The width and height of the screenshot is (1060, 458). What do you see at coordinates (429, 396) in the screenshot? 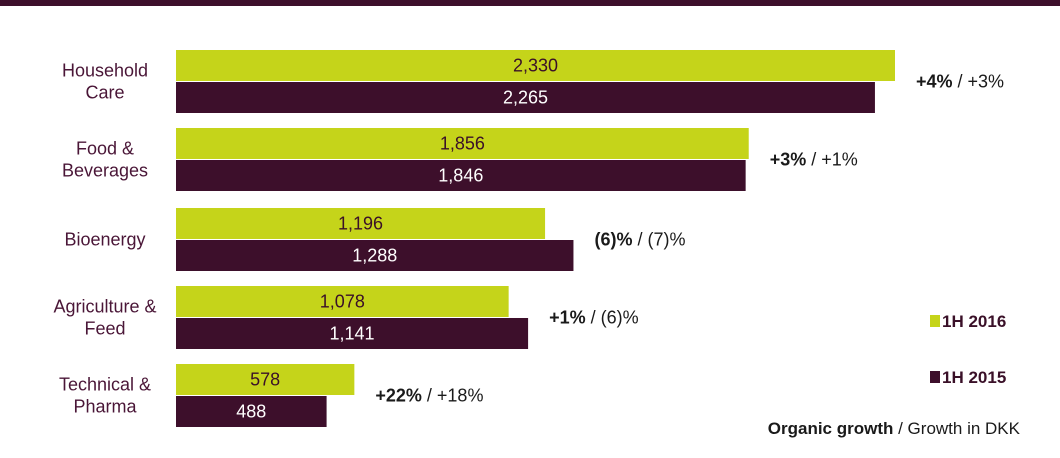
I see `growth-label: +22% / +18%` at bounding box center [429, 396].